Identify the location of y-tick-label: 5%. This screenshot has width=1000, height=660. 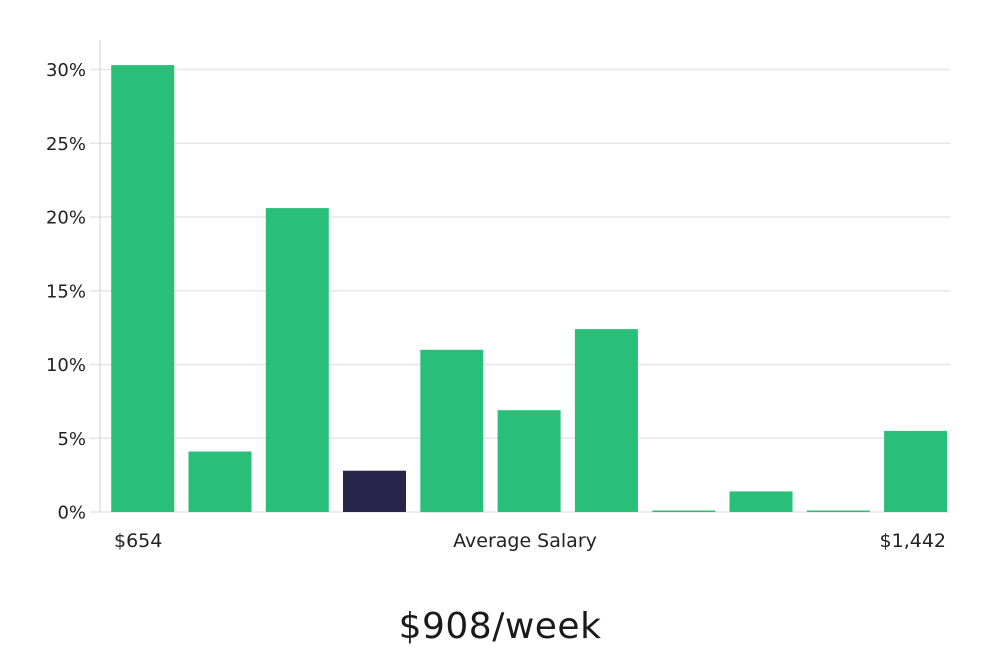
(71, 439).